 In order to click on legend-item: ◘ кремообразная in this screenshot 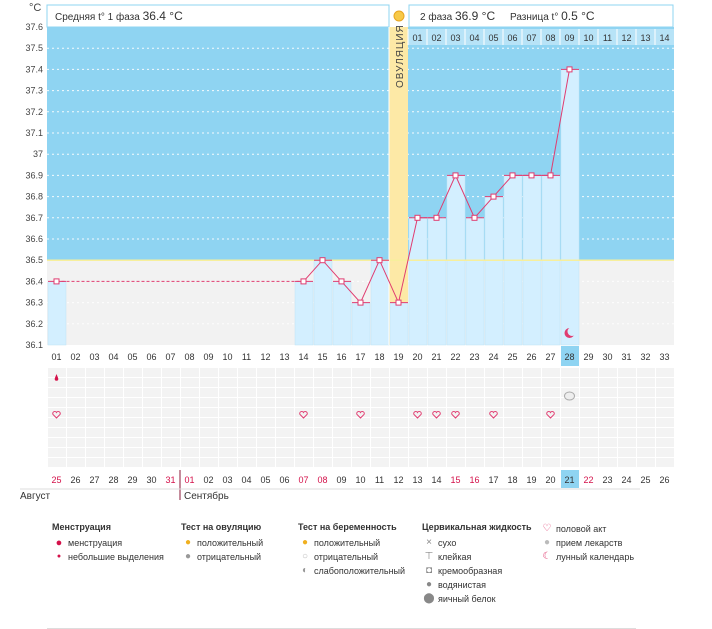, I will do `click(477, 571)`.